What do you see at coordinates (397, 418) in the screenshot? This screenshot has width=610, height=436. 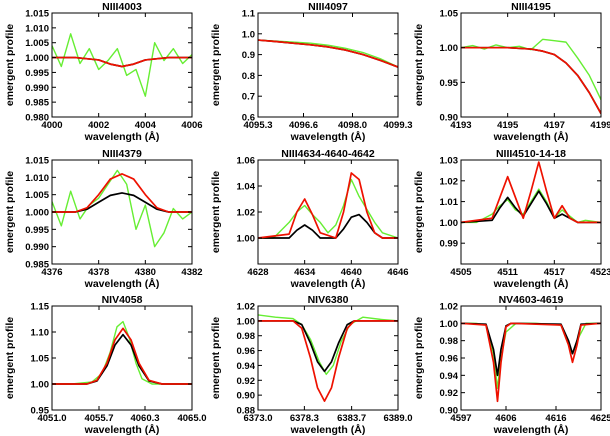 I see `x-tick-label: 6389.0` at bounding box center [397, 418].